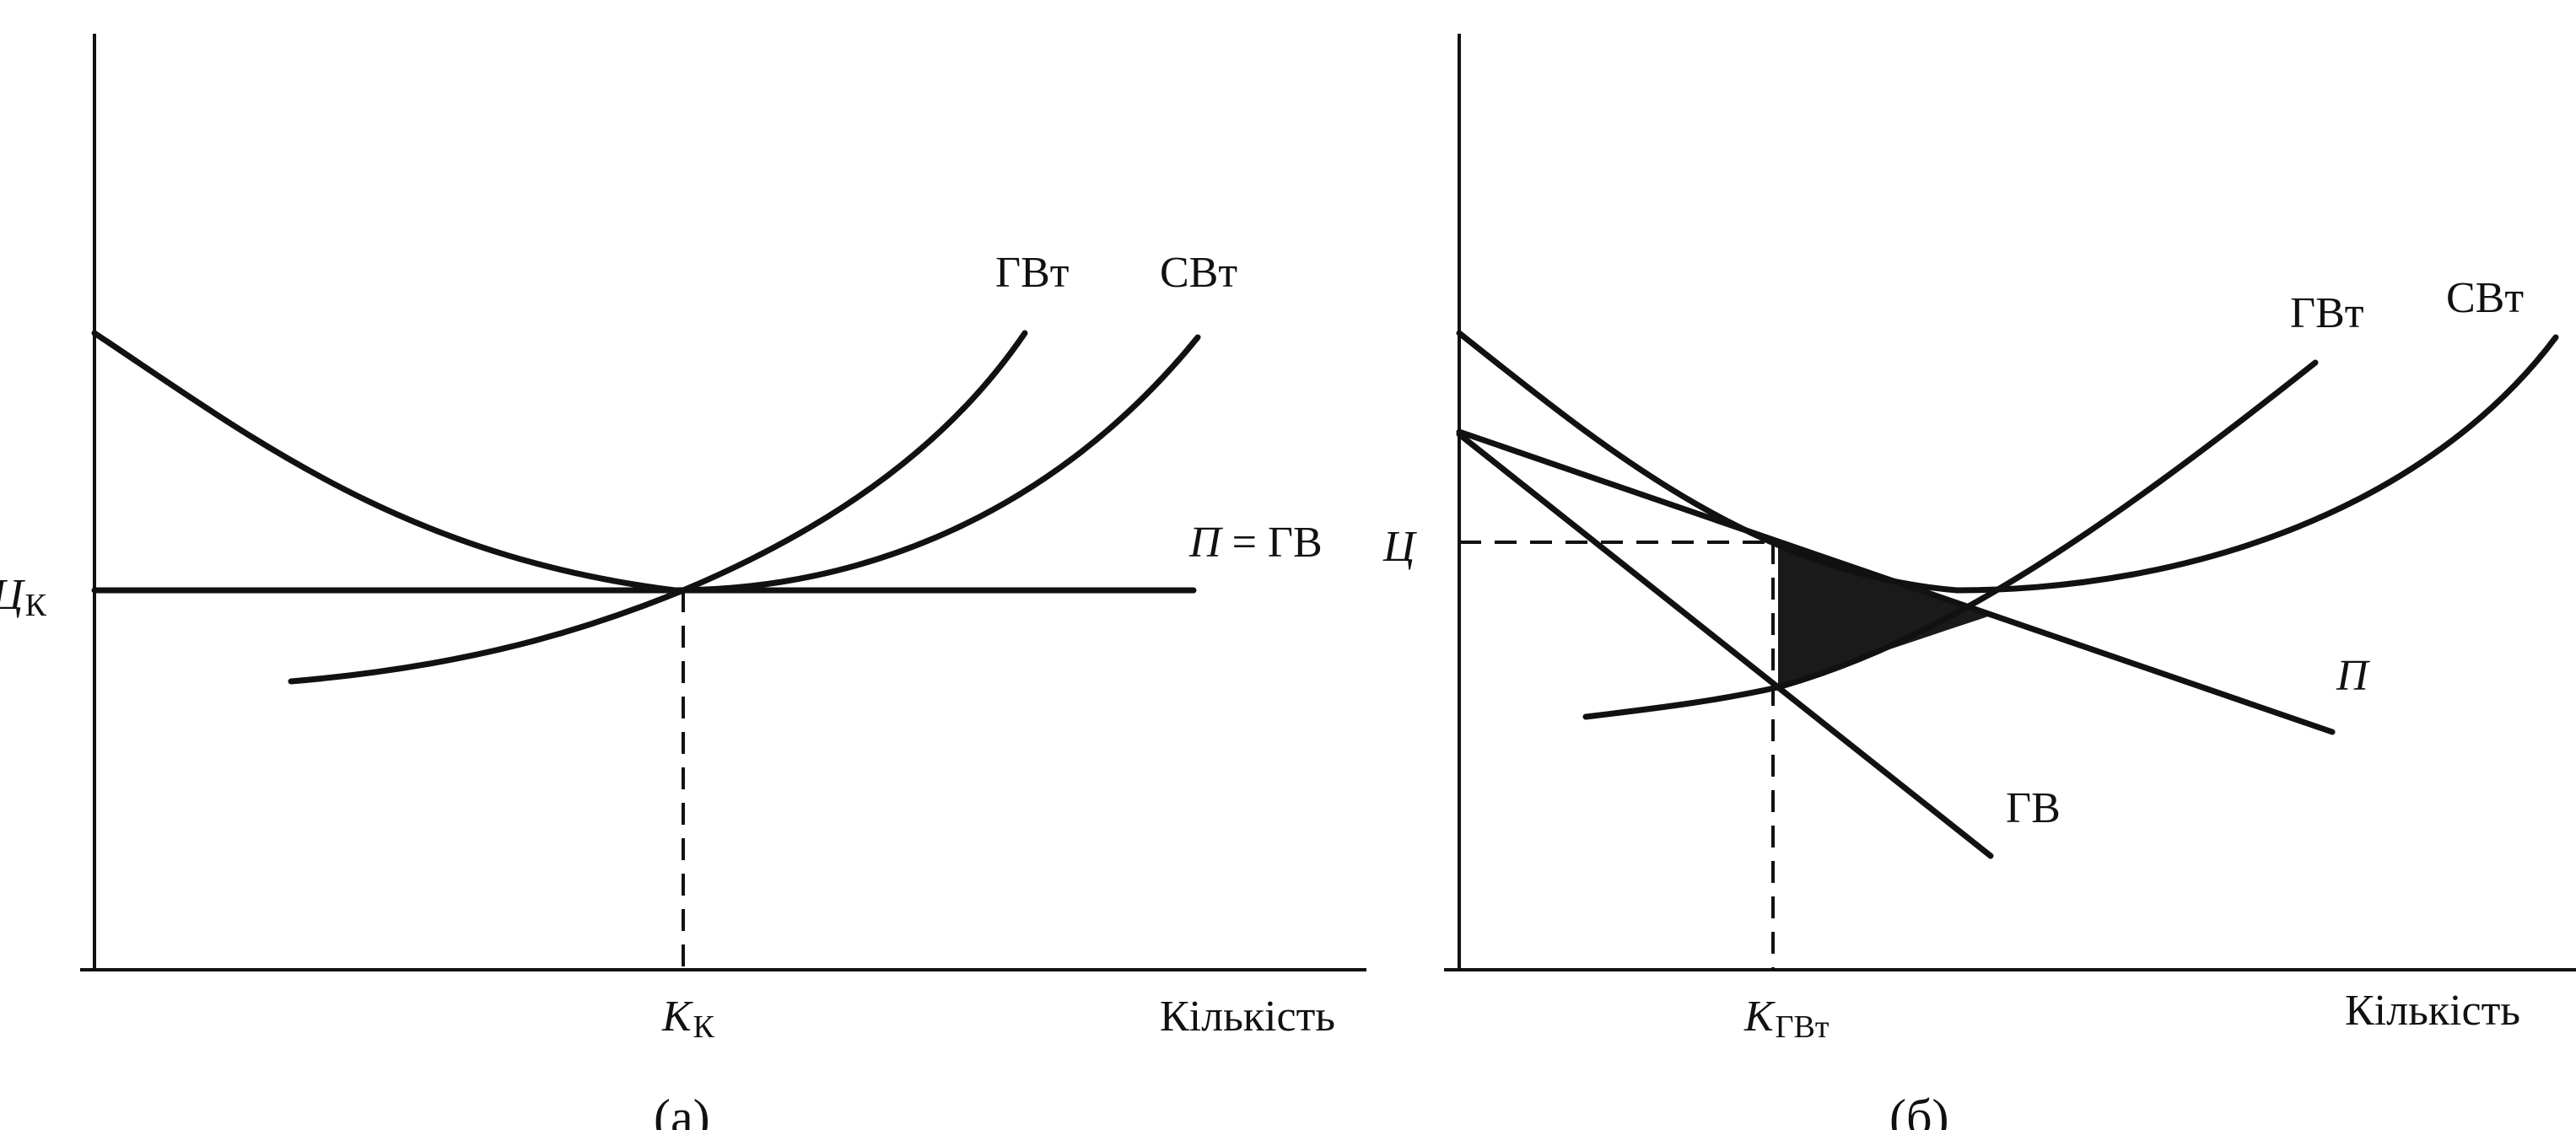 This screenshot has height=1130, width=2576. I want to click on curve-avg-cost-a, so click(646, 462).